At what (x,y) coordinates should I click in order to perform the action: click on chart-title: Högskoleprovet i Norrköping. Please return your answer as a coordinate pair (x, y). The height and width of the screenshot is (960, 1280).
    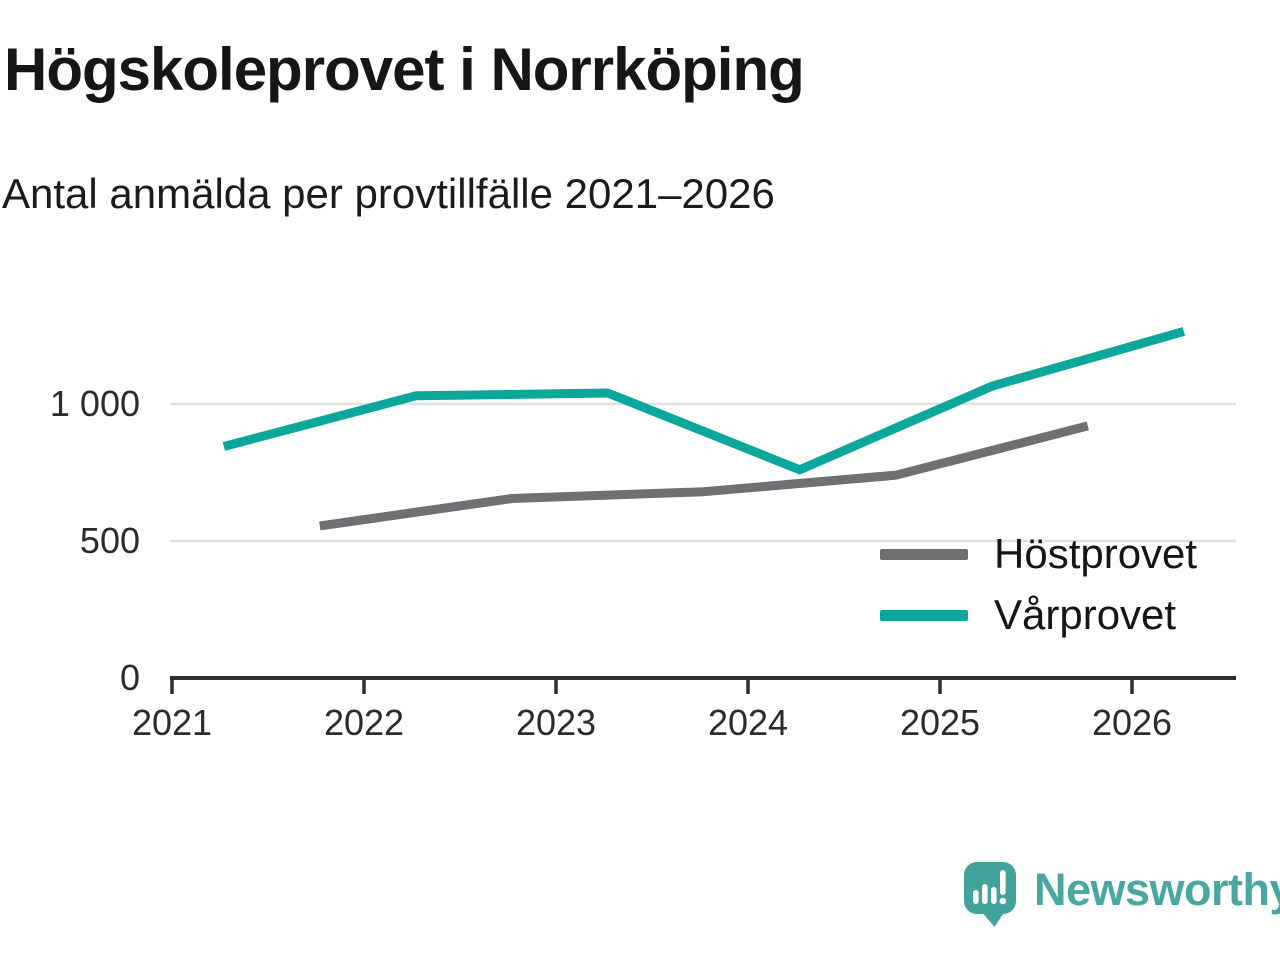
    Looking at the image, I should click on (404, 69).